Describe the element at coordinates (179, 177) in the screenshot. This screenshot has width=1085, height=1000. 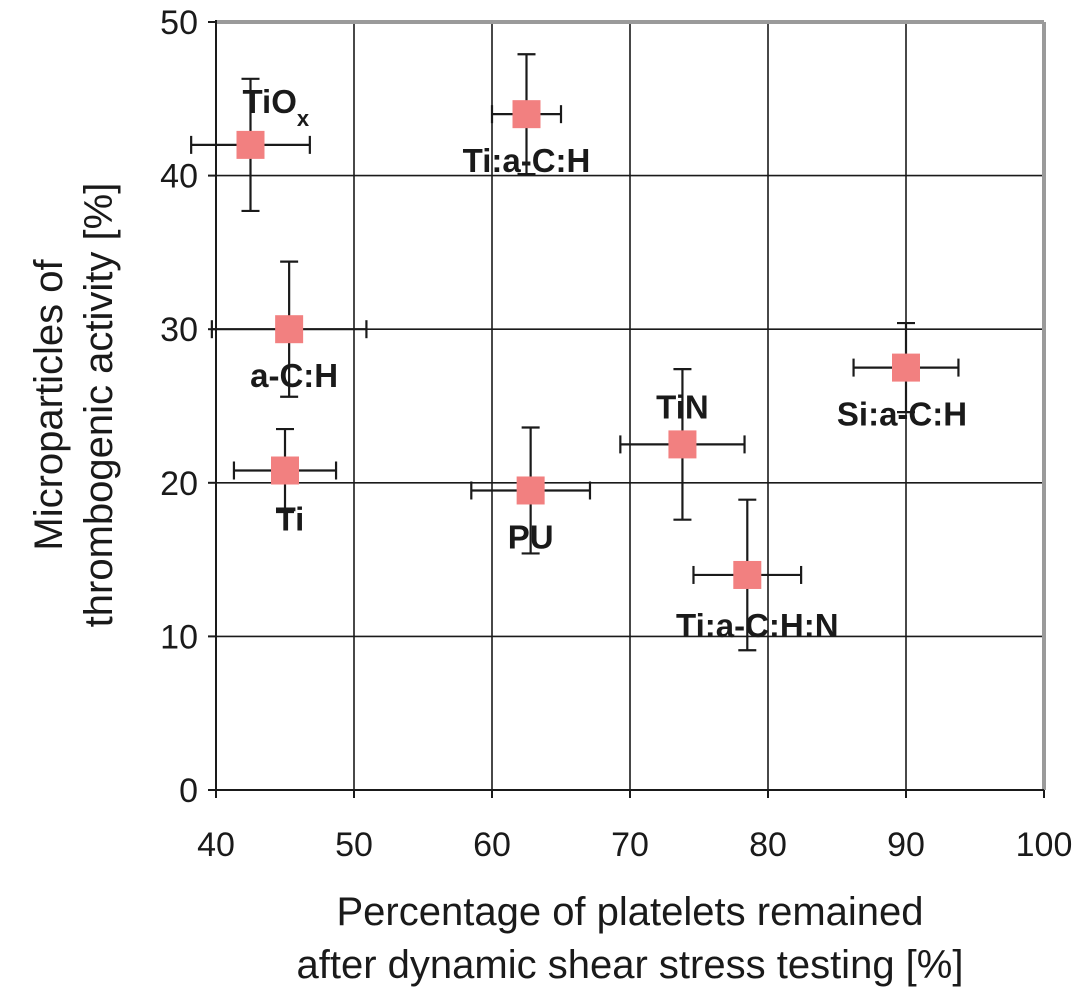
I see `y-tick-label: 40` at that location.